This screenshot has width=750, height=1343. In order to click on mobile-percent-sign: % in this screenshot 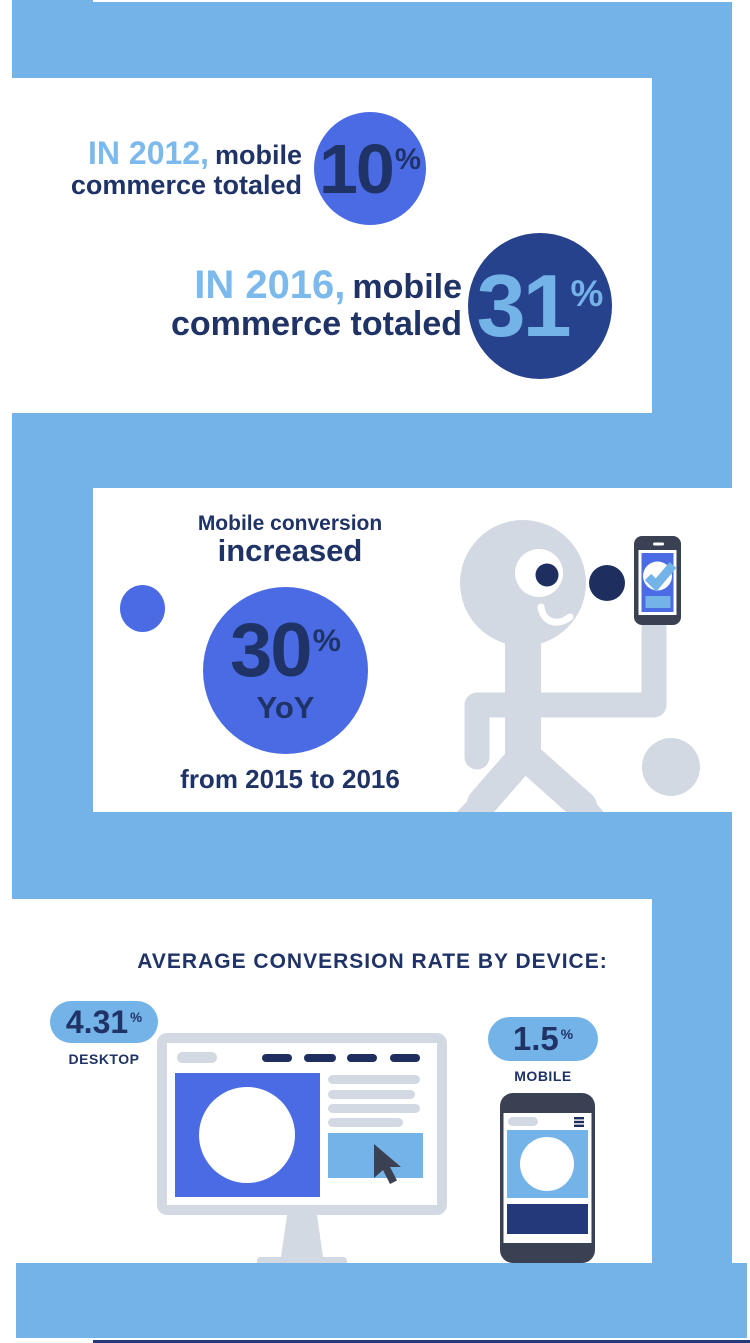, I will do `click(567, 1033)`.